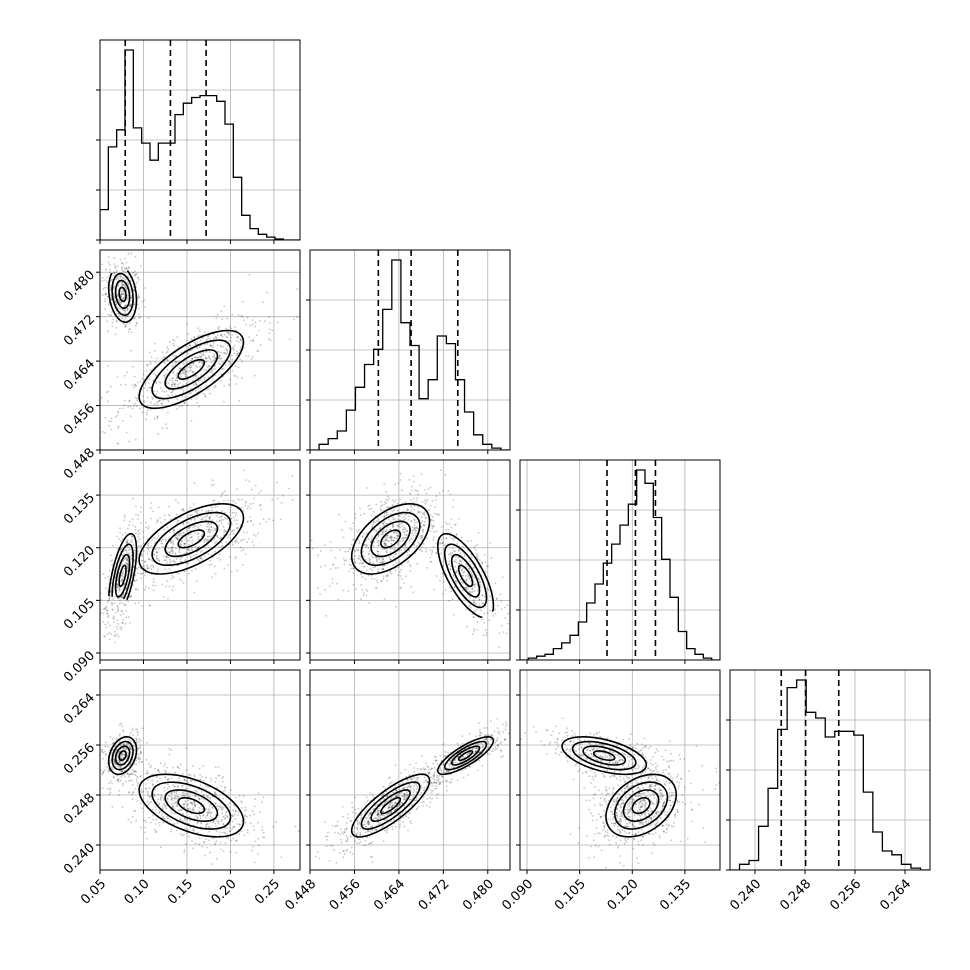 This screenshot has height=970, width=970. What do you see at coordinates (180, 892) in the screenshot?
I see `x-tick-label-0-2: 0.15` at bounding box center [180, 892].